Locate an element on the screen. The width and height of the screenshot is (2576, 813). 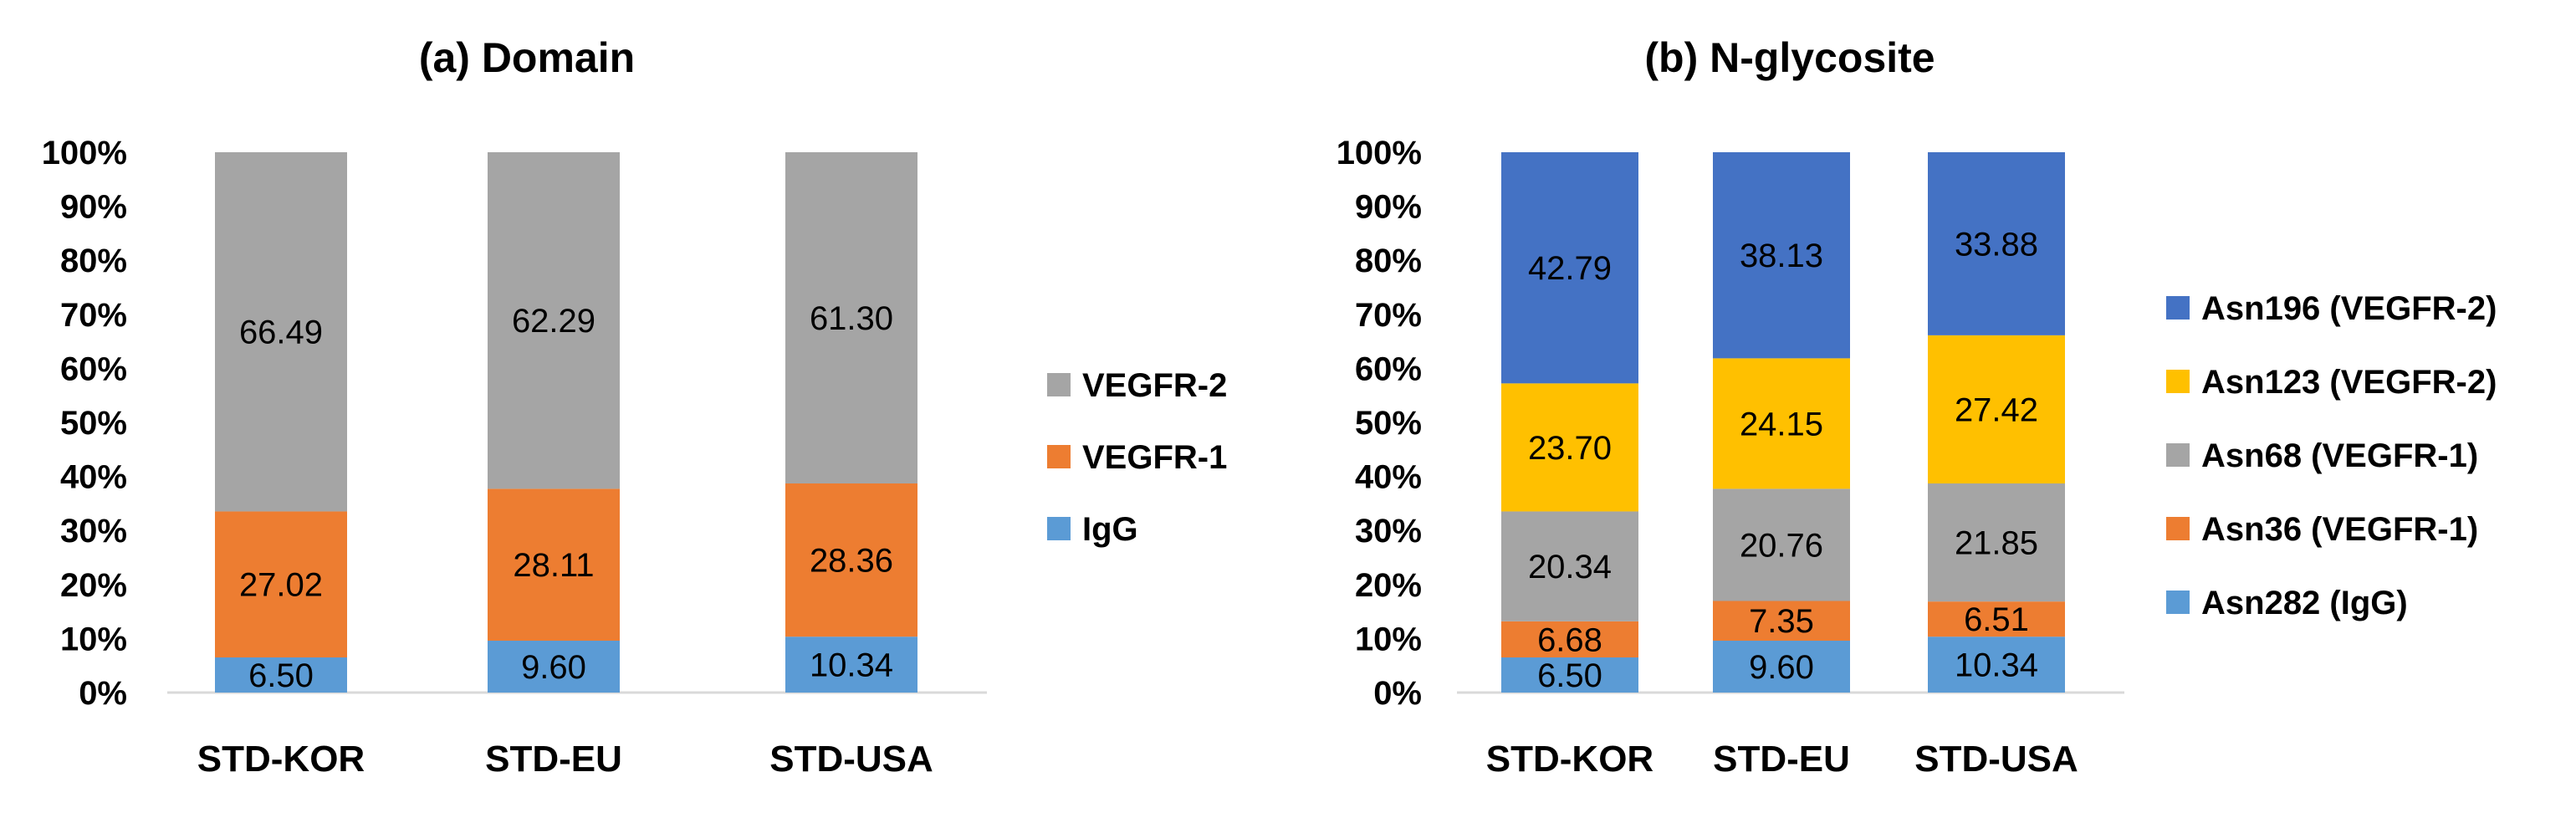
legend-label: Asn196 (VEGFR-2) is located at coordinates (2349, 309).